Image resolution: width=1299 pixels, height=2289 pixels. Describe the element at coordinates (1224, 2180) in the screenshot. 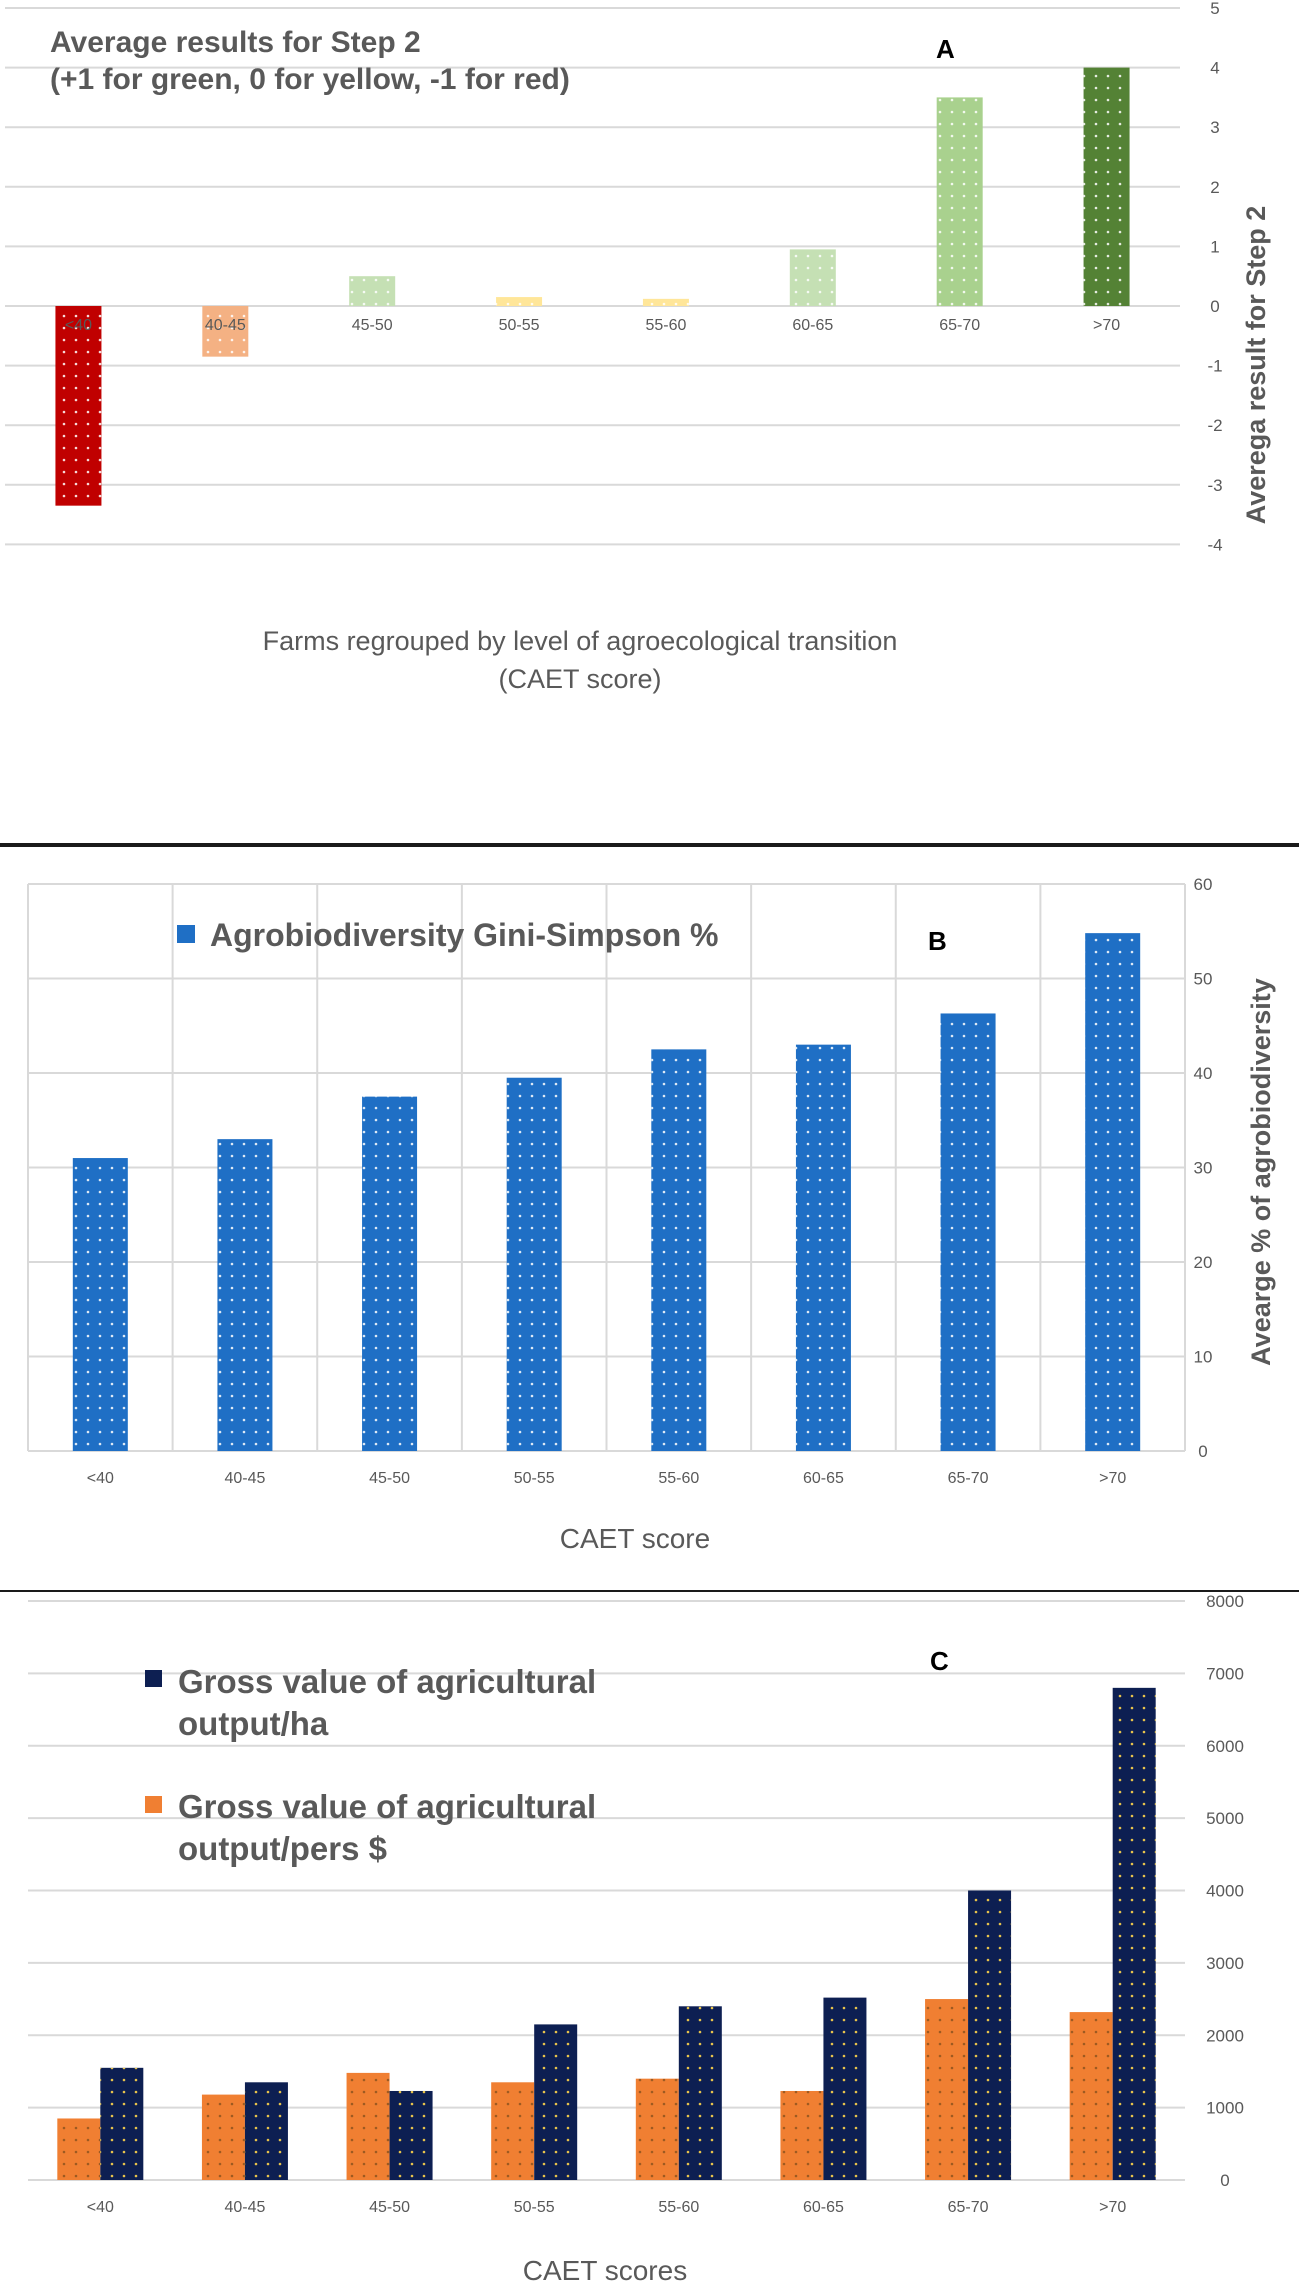

I see `panel-c-ytick-label: 0` at that location.